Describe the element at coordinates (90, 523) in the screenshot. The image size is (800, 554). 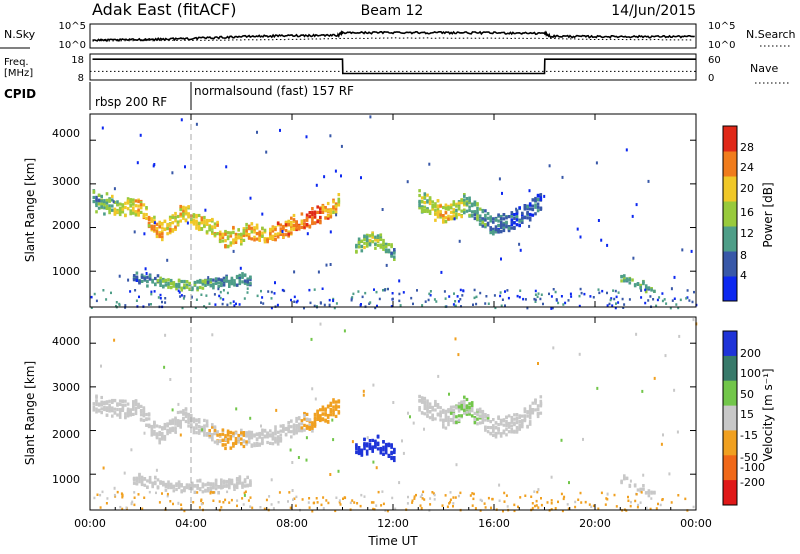
I see `x-tick-0000: 00:00` at that location.